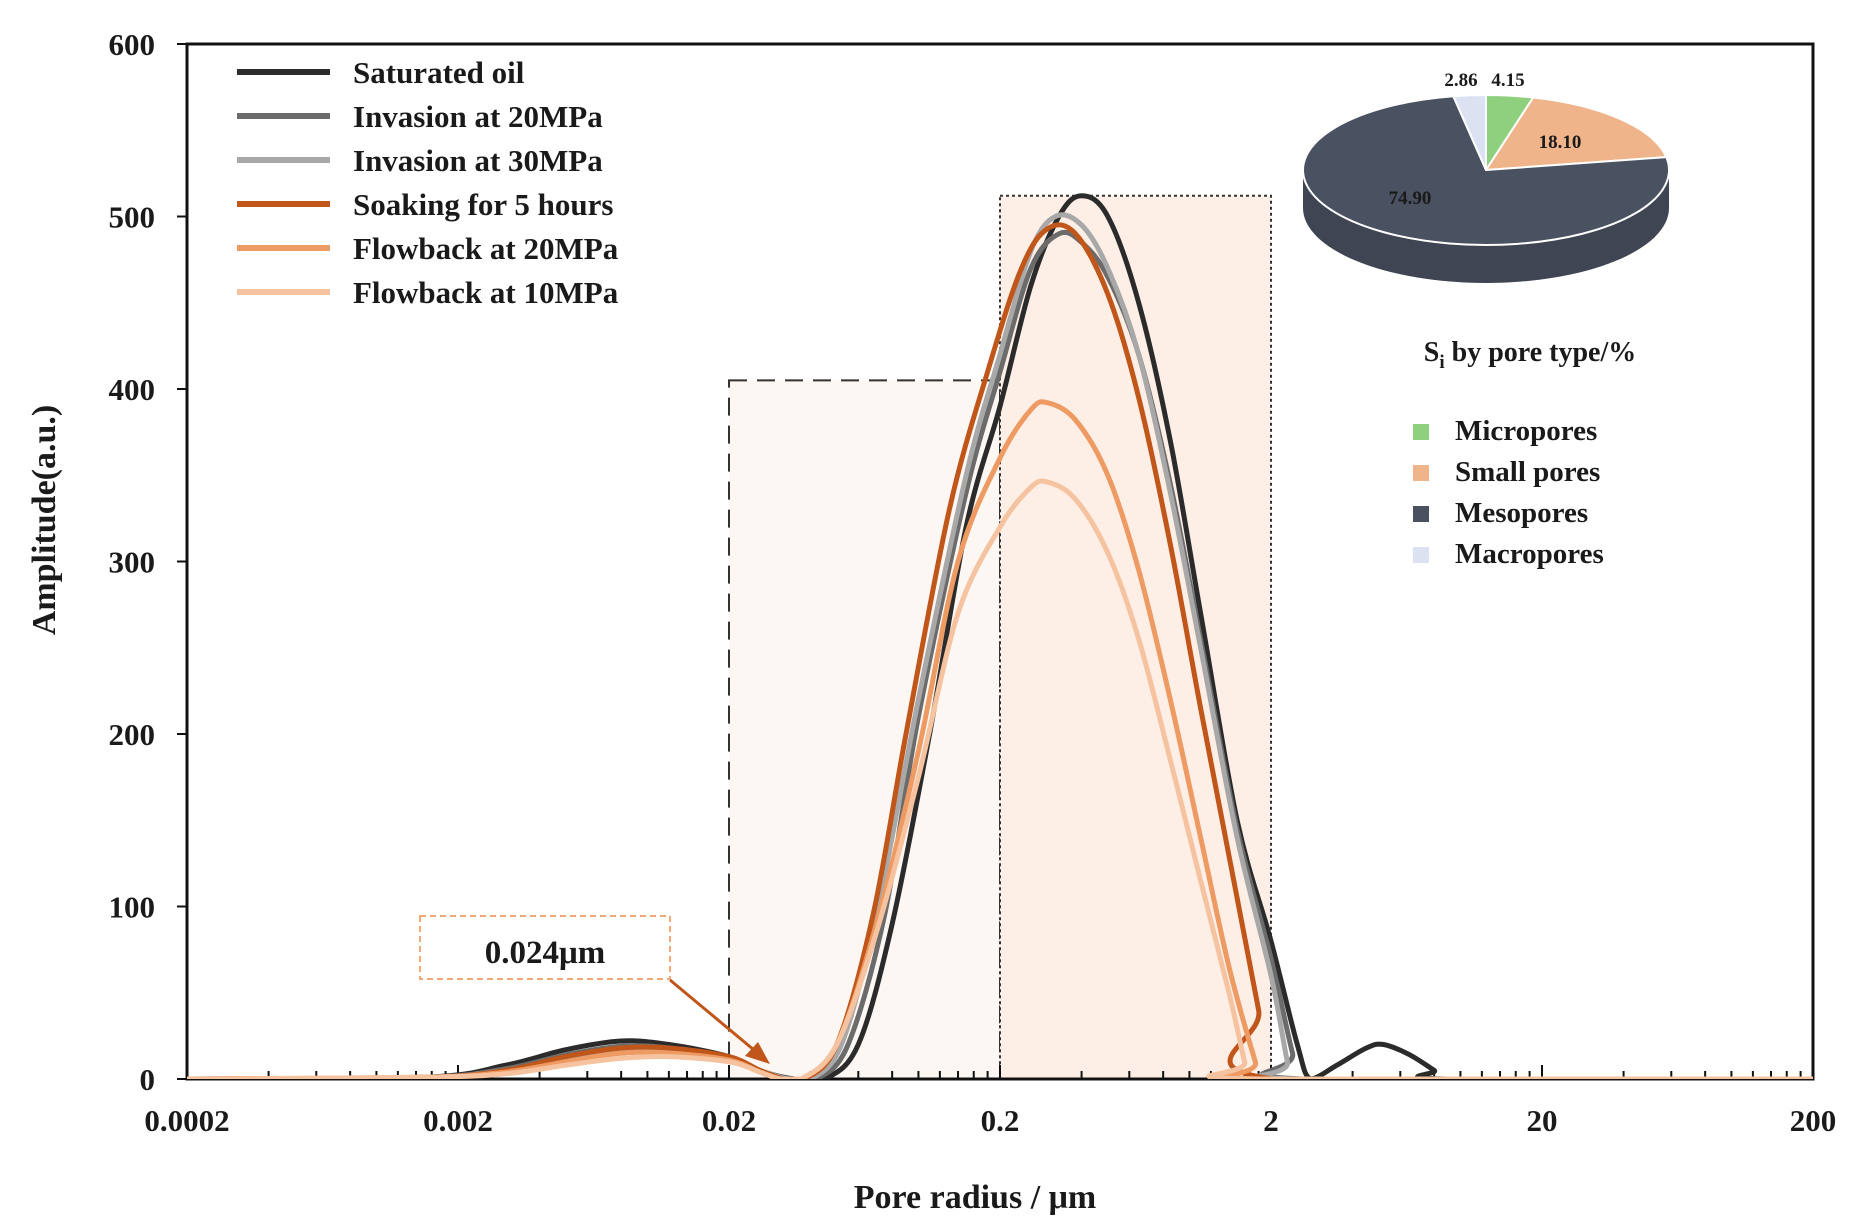 The image size is (1861, 1228). I want to click on pie-legend-label: Macropores, so click(1529, 554).